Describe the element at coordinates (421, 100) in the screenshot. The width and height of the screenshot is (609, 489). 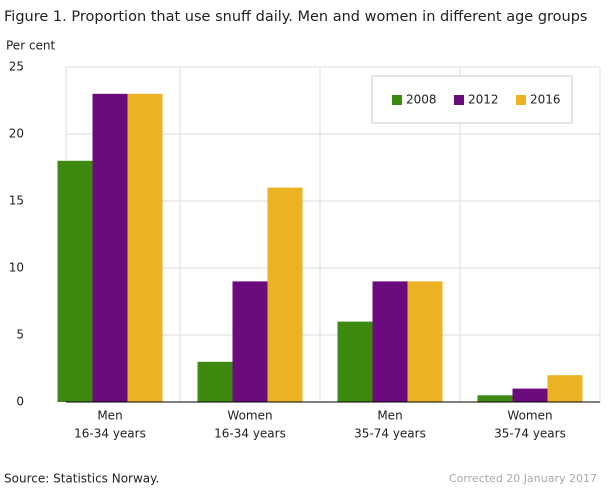
I see `legend-label: 2008` at that location.